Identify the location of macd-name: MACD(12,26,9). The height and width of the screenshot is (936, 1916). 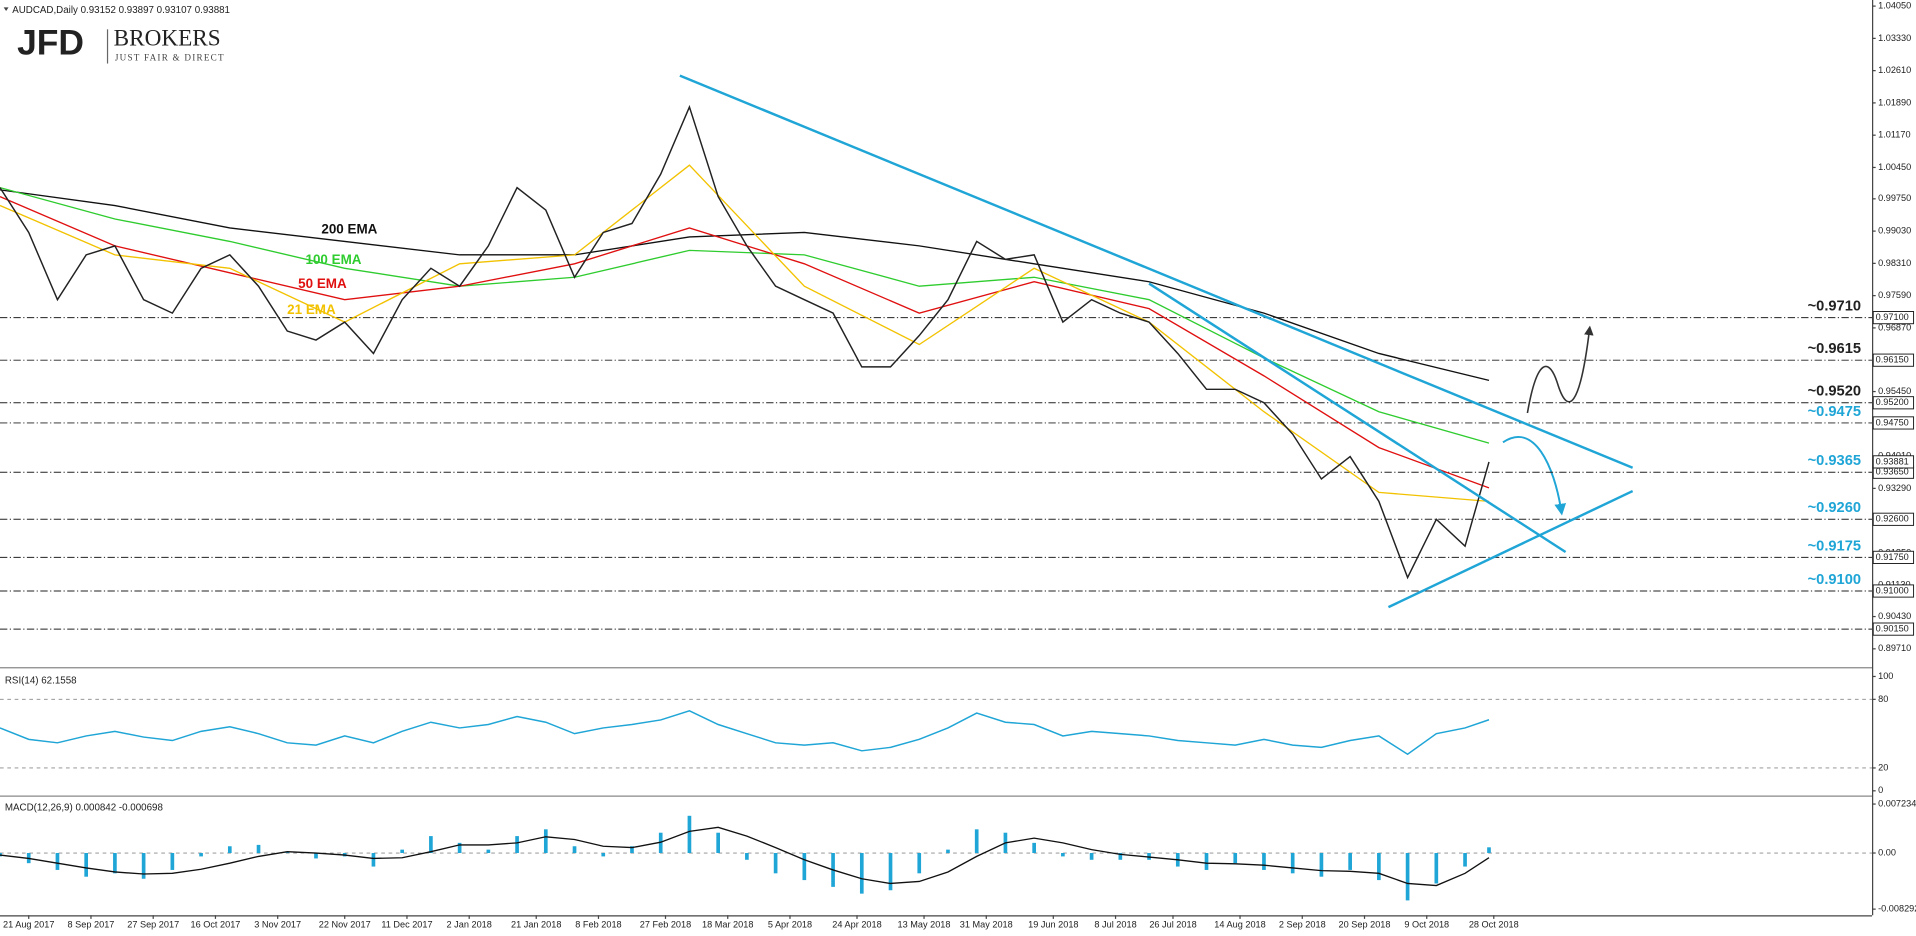
(39, 807).